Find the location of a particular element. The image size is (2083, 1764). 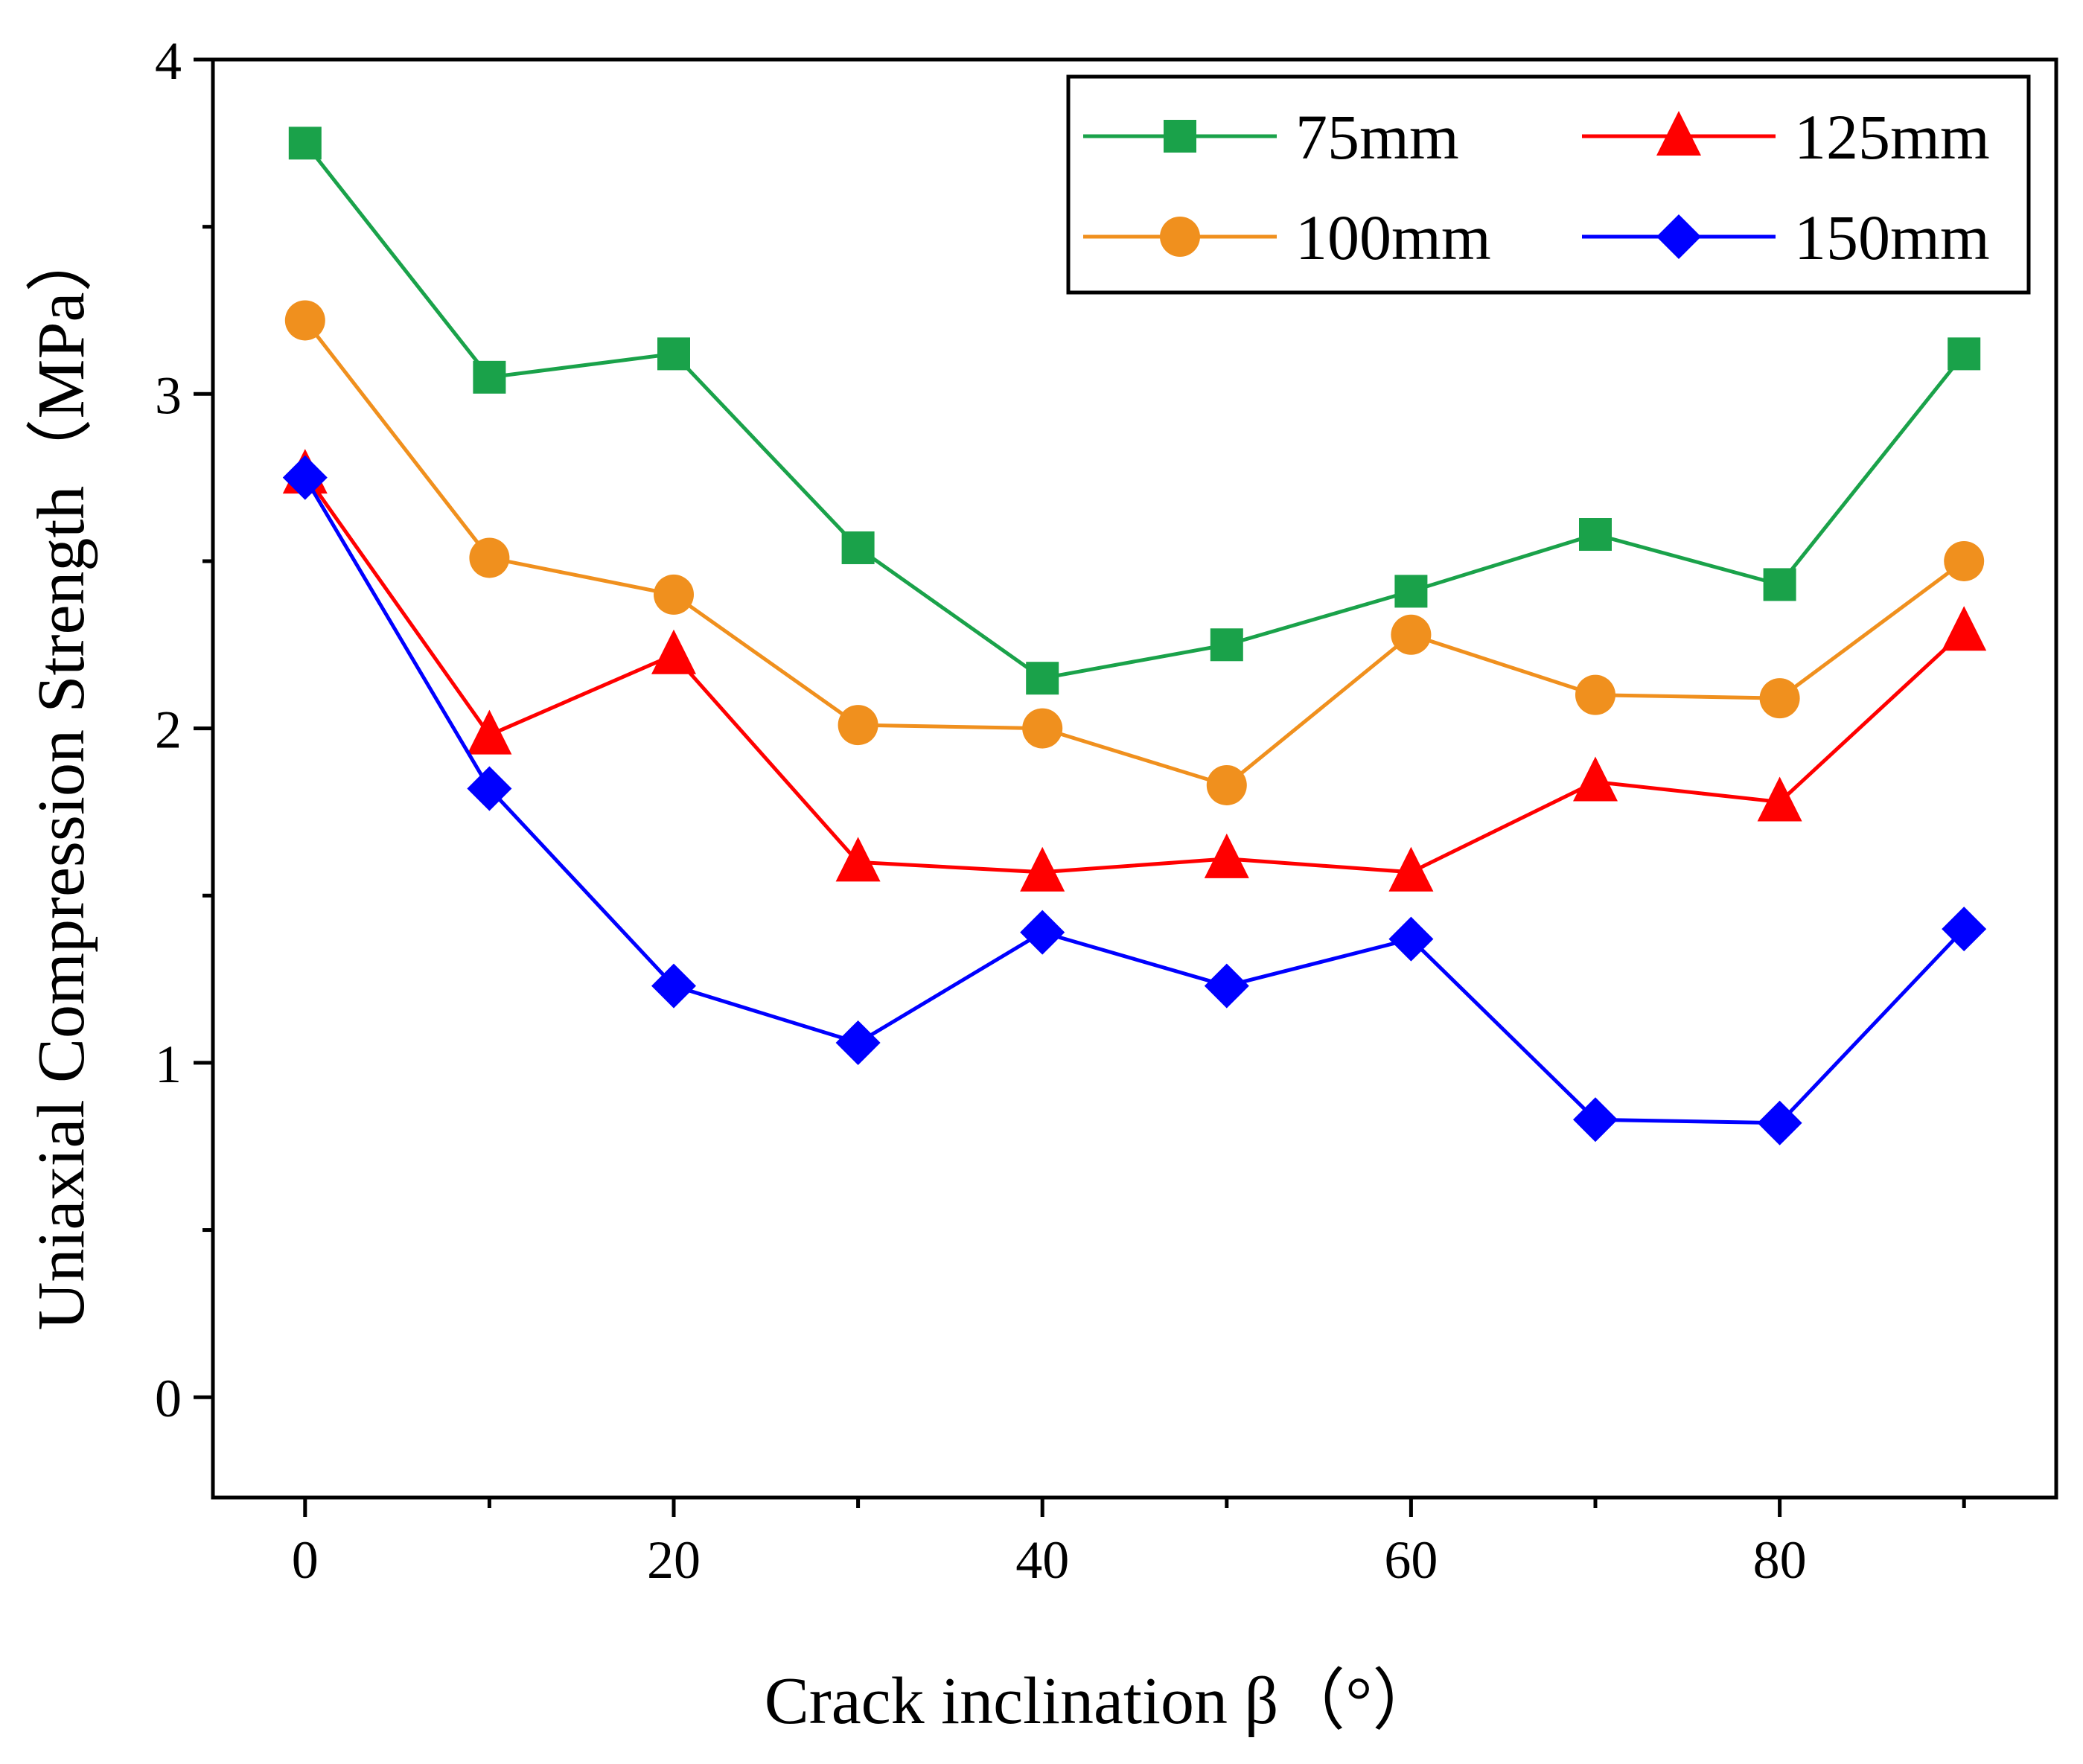

x-tick-label: 80 is located at coordinates (1780, 1560).